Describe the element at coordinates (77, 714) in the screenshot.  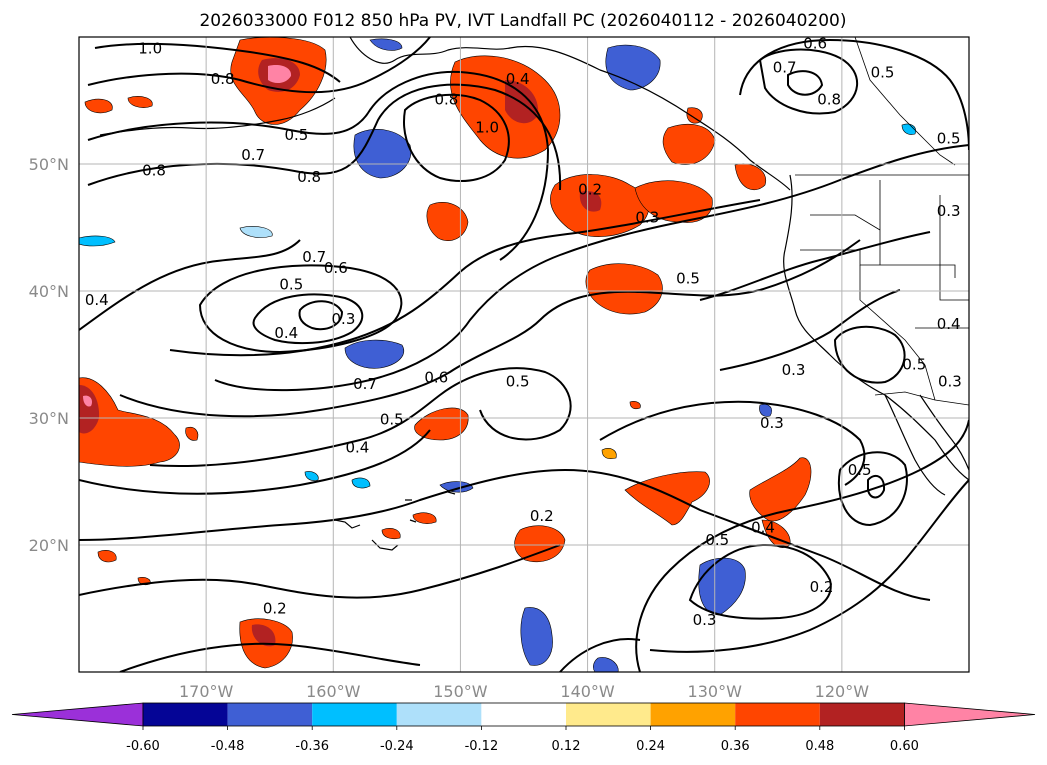
I see `colorbar-extend-low` at that location.